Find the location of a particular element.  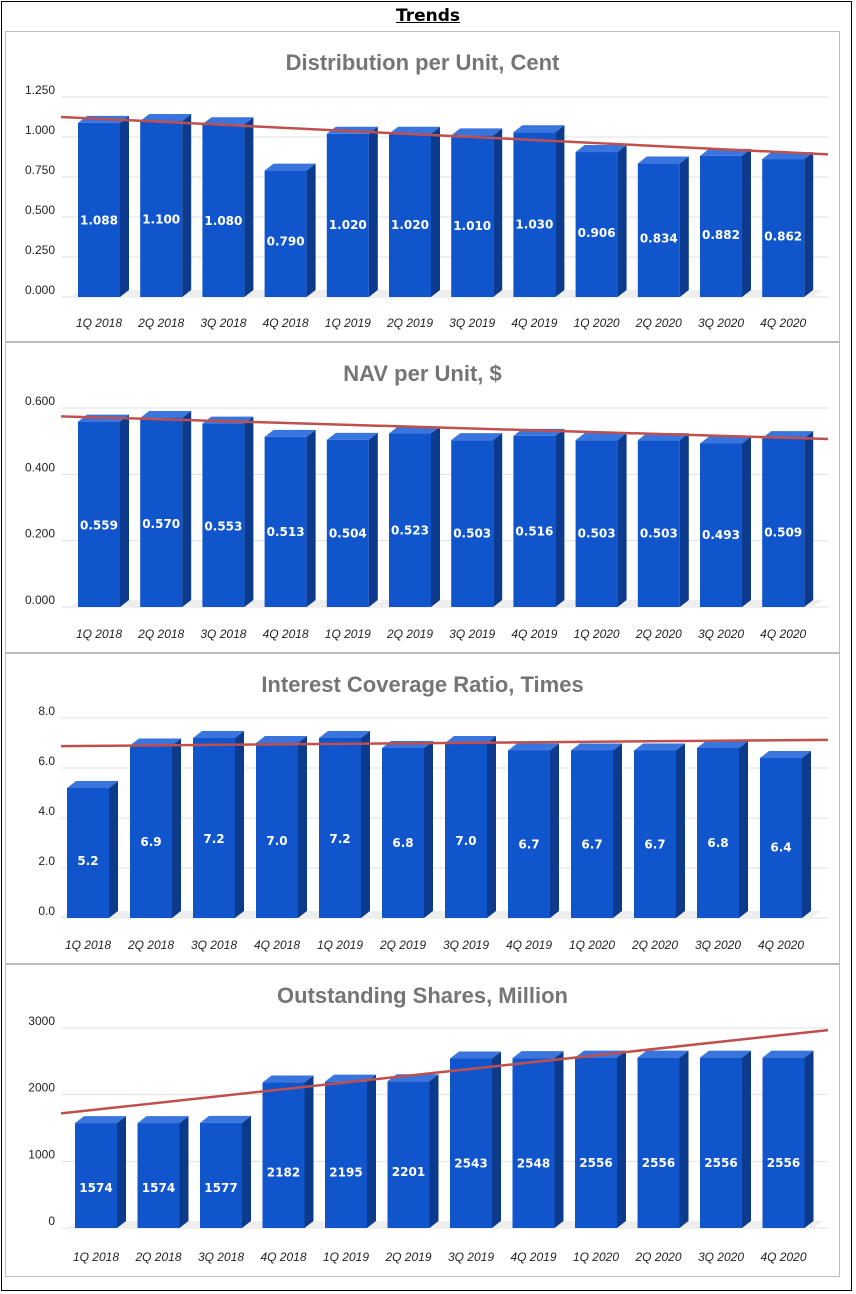

y-tick-label: 4.0 is located at coordinates (46, 811).